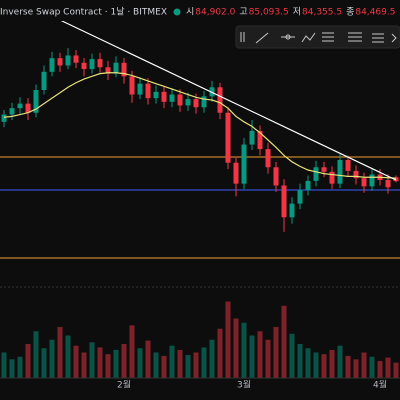  I want to click on ohlc-label: 고, so click(243, 13).